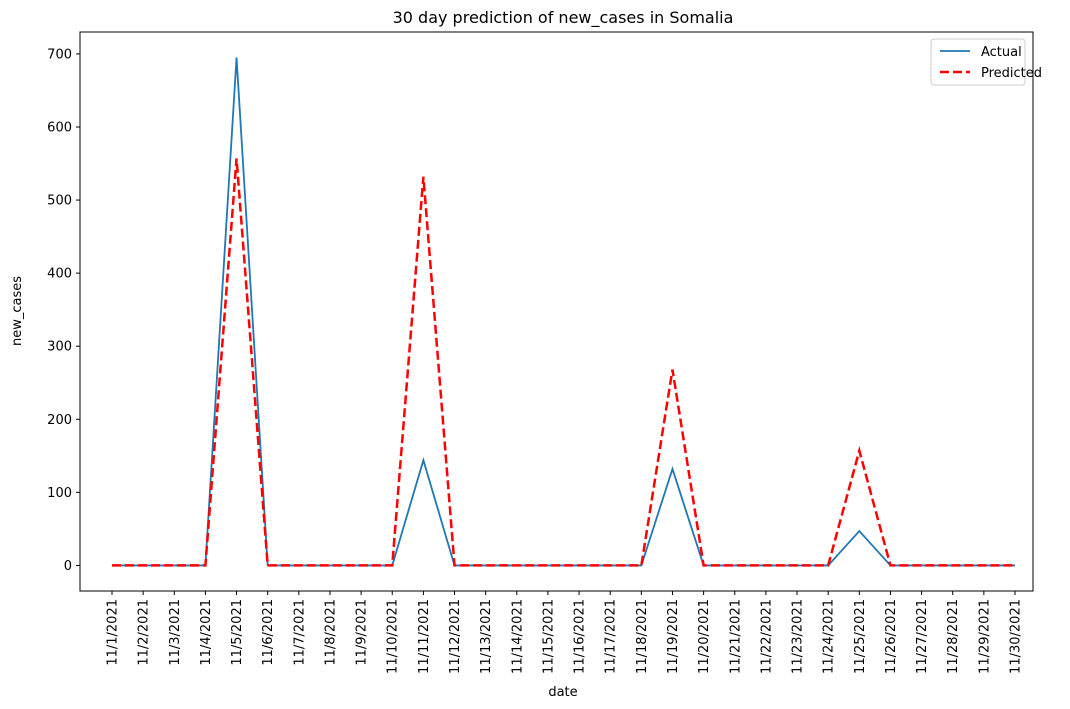 The height and width of the screenshot is (709, 1070). Describe the element at coordinates (59, 274) in the screenshot. I see `y-tick-label: 400` at that location.